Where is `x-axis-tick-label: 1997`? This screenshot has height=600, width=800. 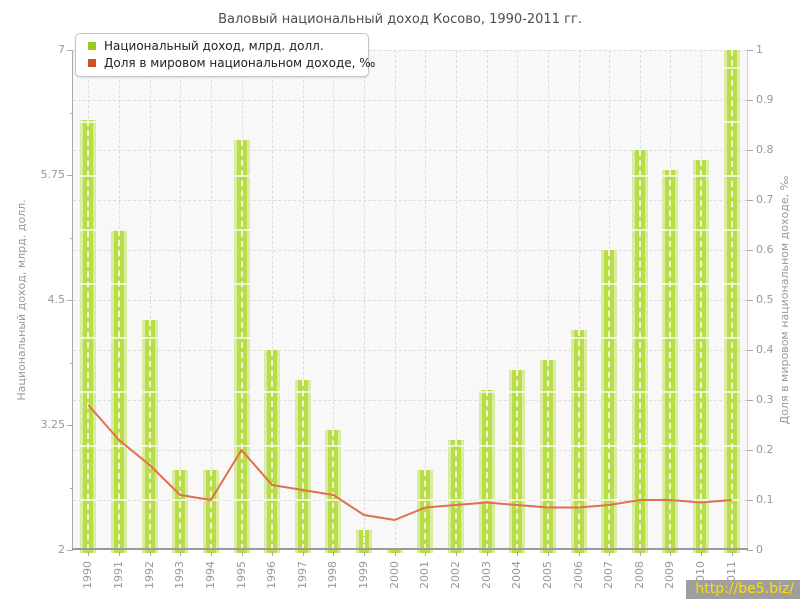 x-axis-tick-label: 1997 is located at coordinates (302, 575).